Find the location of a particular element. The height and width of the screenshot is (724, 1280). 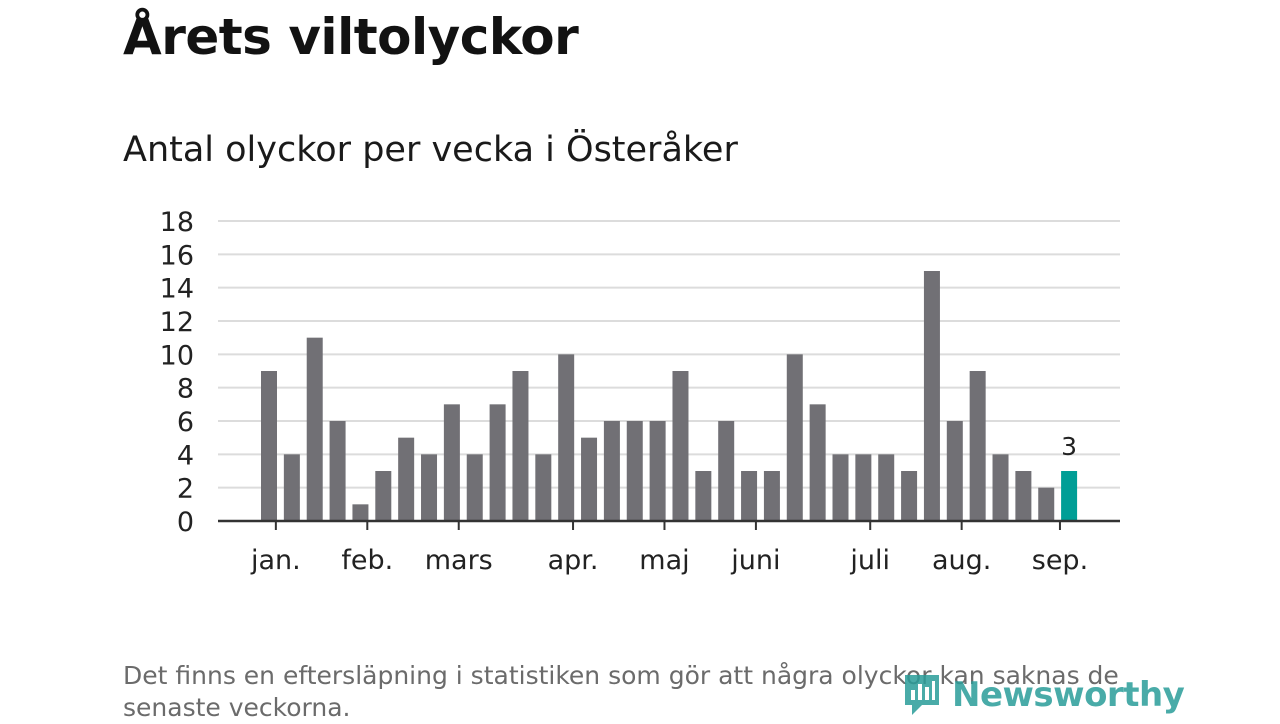

x-tick-label: mars is located at coordinates (459, 560).